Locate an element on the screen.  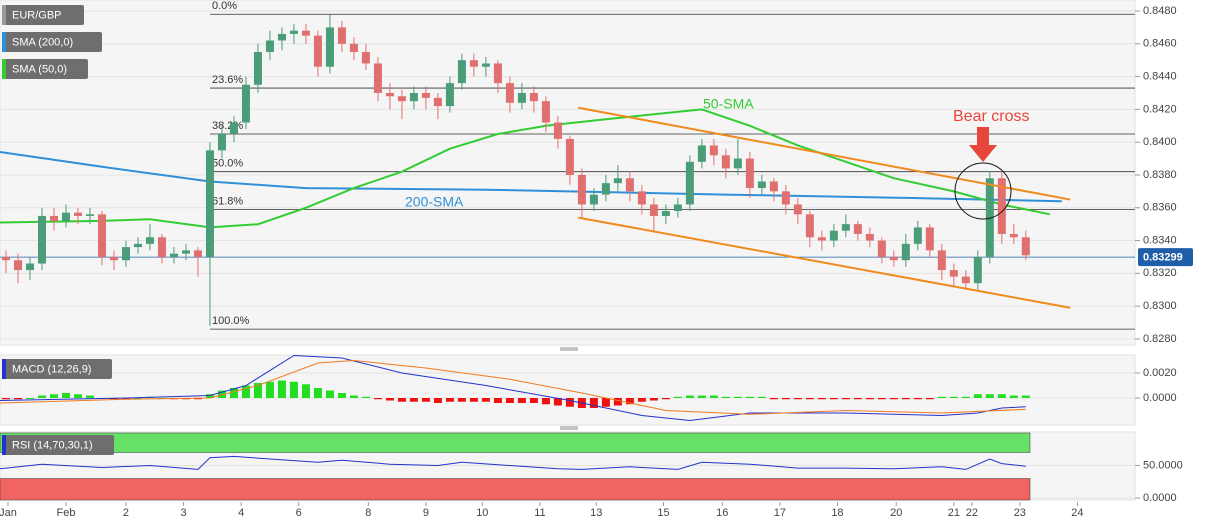
x-tick-label: 21 is located at coordinates (954, 513).